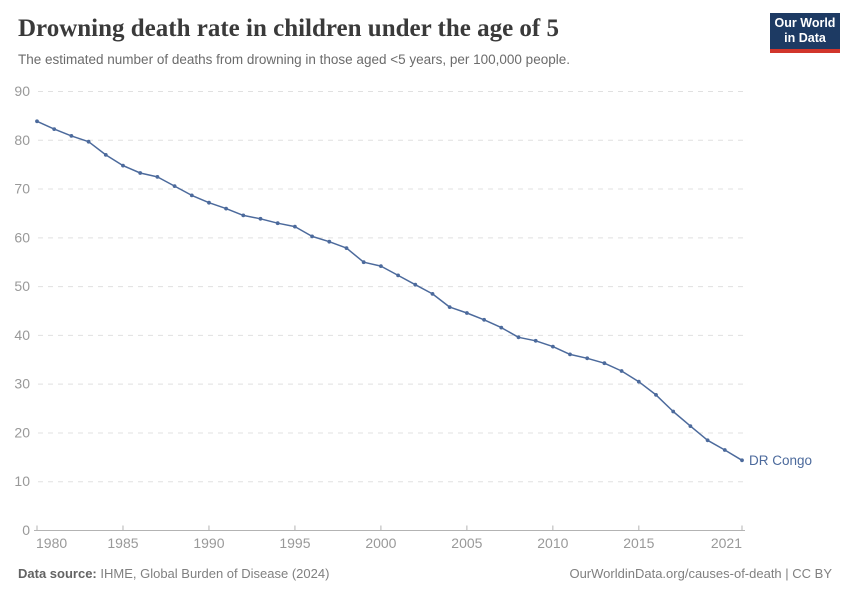  I want to click on data-point-1994, so click(277, 223).